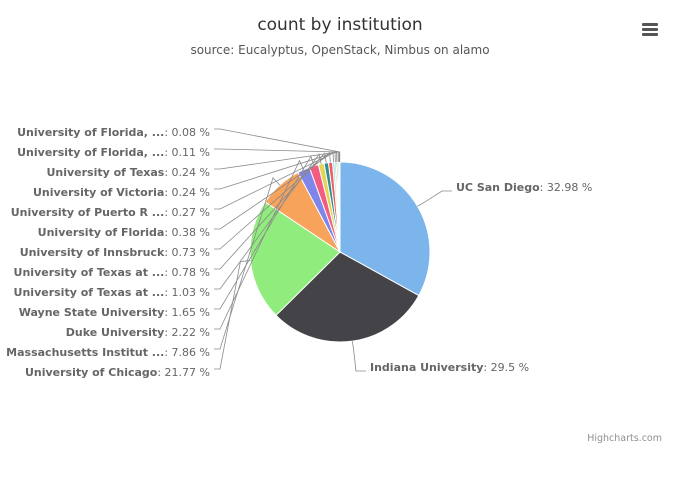 Image resolution: width=680 pixels, height=500 pixels. I want to click on credits-link: Highcharts.com, so click(624, 438).